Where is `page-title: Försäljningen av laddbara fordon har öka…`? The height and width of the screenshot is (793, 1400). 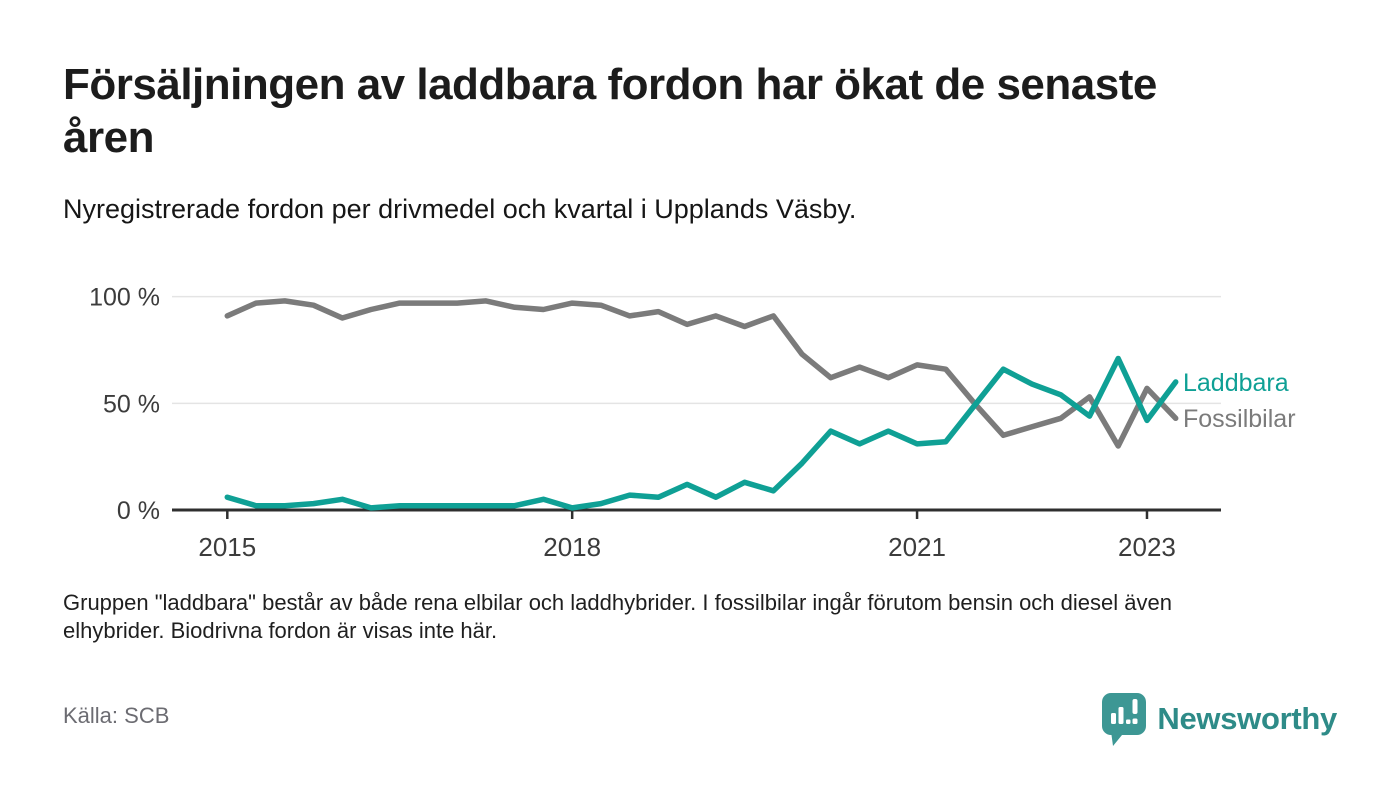
page-title: Försäljningen av laddbara fordon har öka… is located at coordinates (610, 111).